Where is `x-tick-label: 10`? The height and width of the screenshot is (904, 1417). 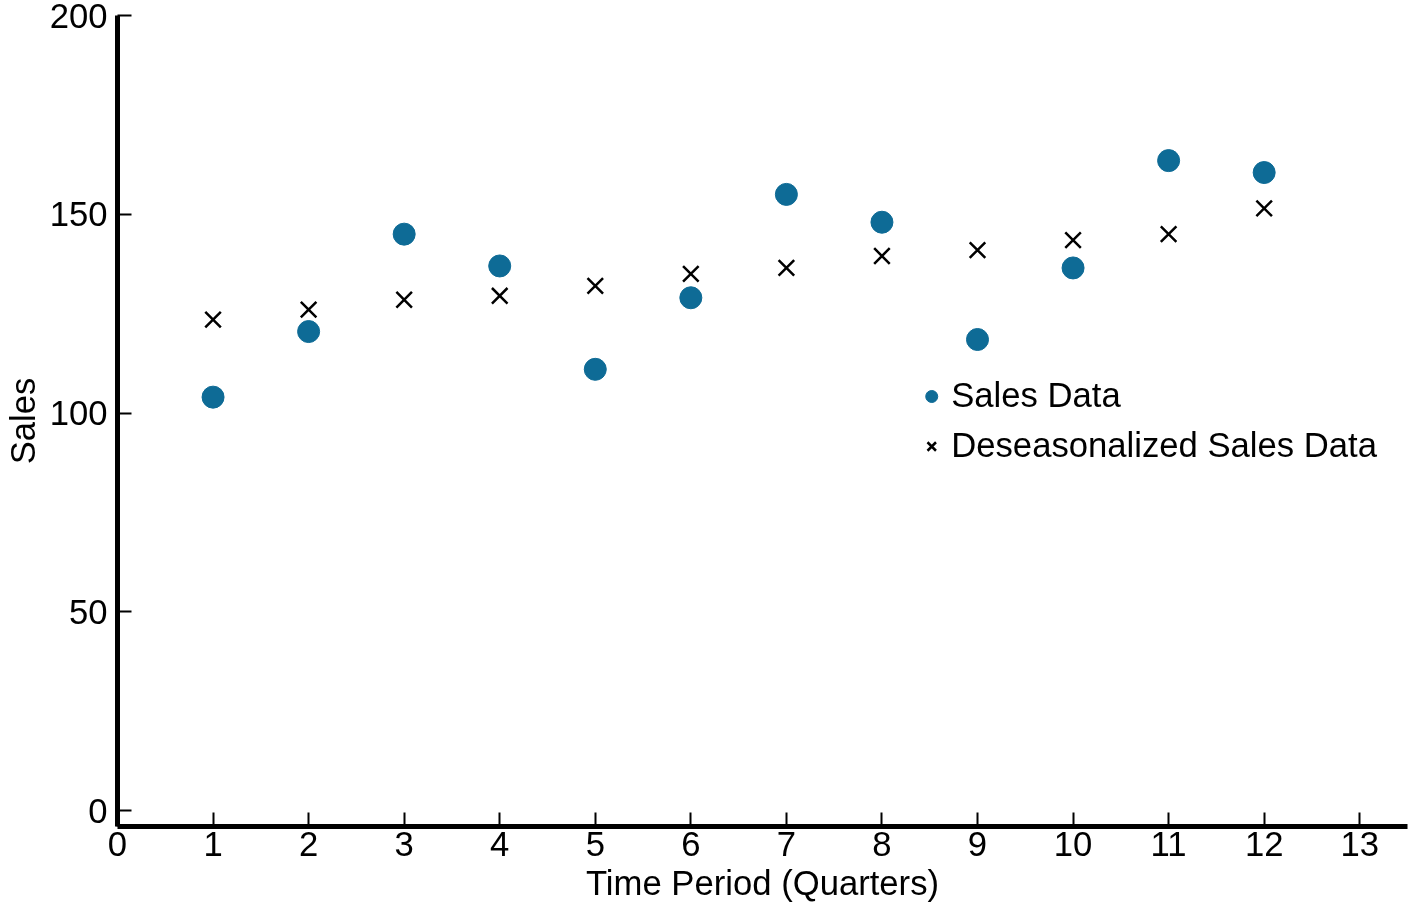 x-tick-label: 10 is located at coordinates (1073, 843).